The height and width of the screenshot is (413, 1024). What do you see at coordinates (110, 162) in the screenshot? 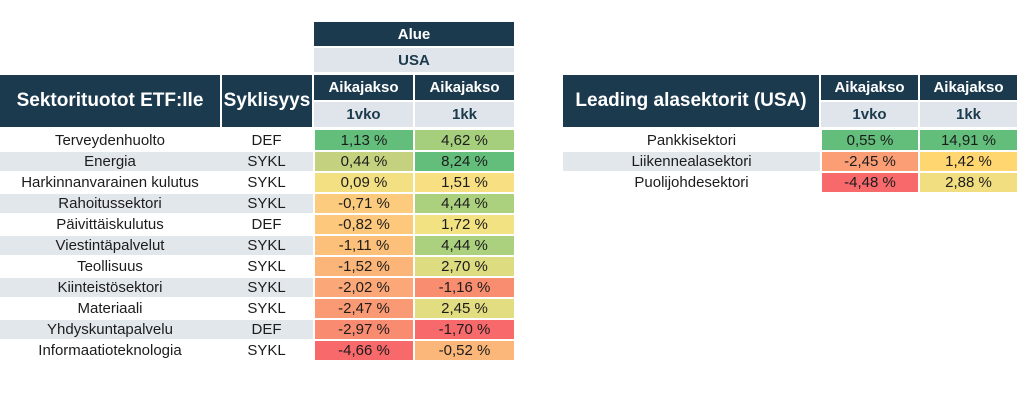
I see `sector-name: Energia` at bounding box center [110, 162].